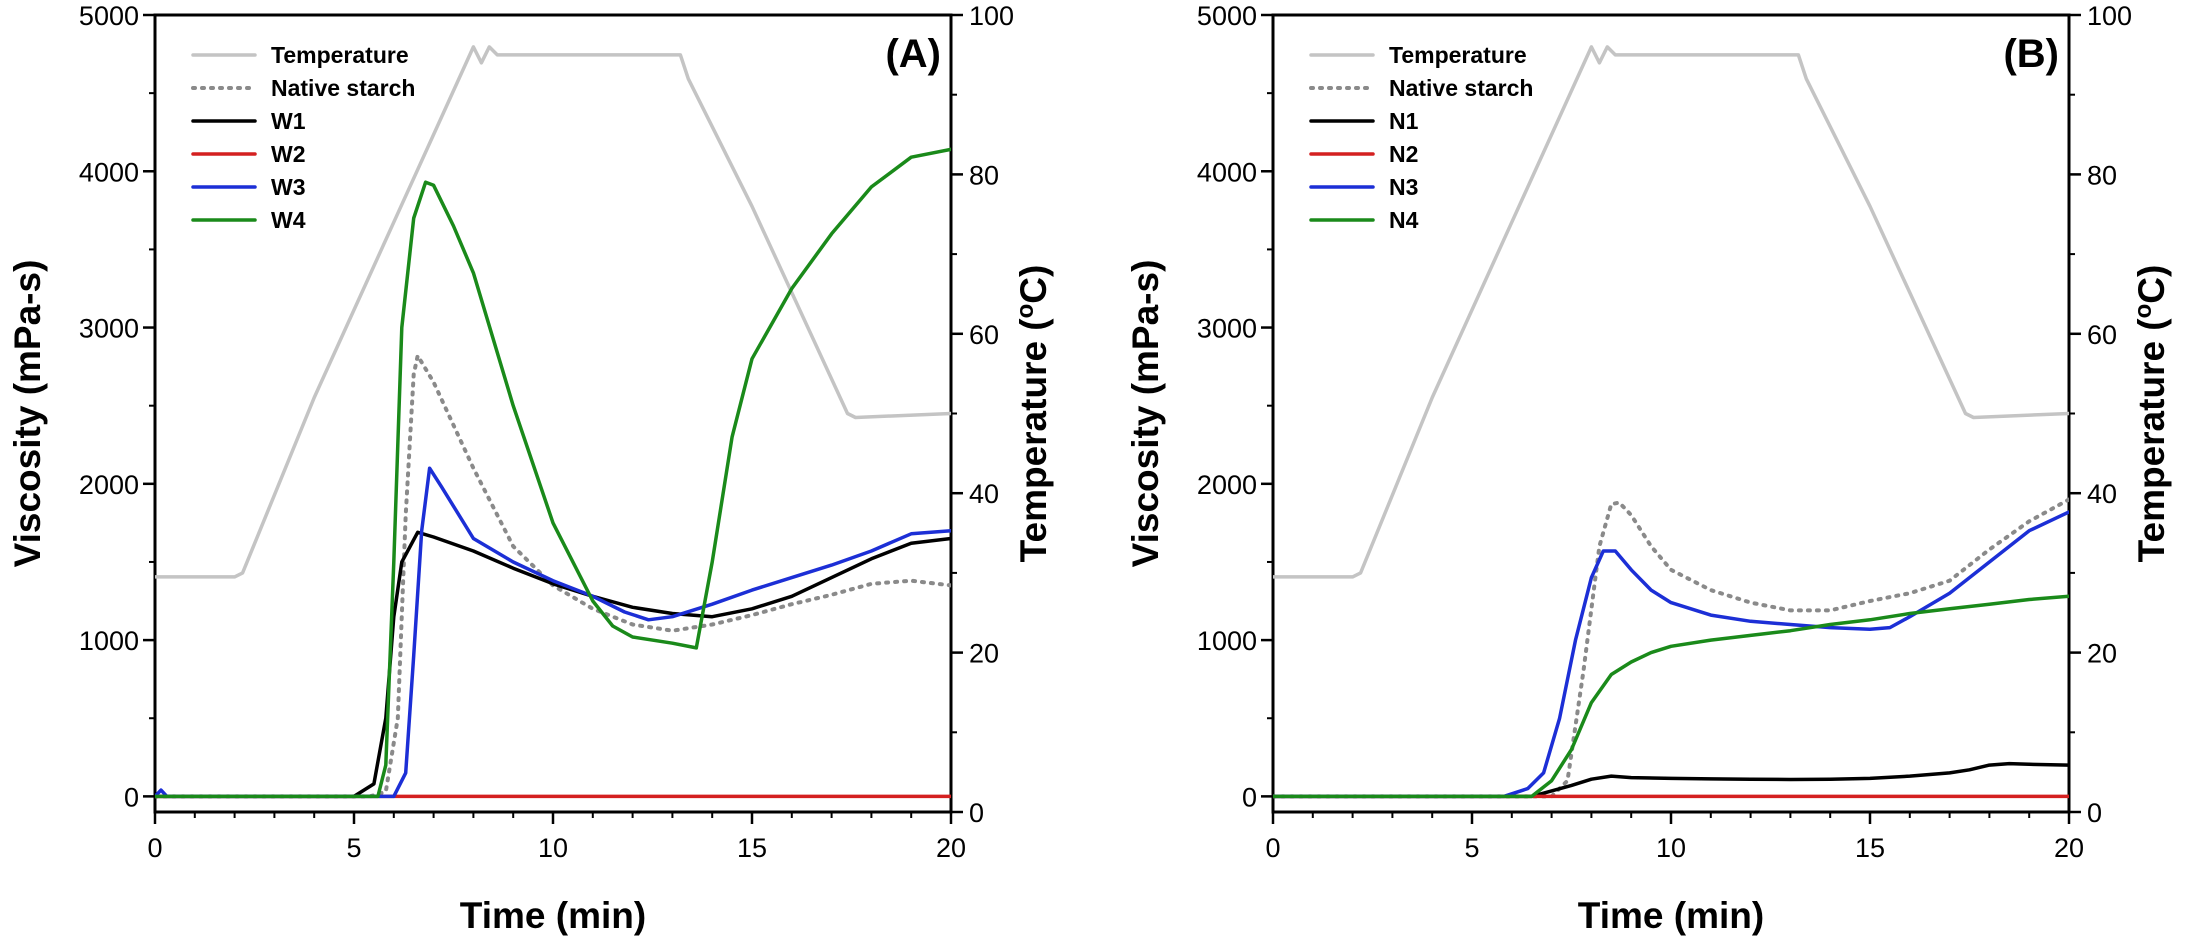 The width and height of the screenshot is (2205, 947). I want to click on chart-b-legend-label-3: N2, so click(1403, 154).